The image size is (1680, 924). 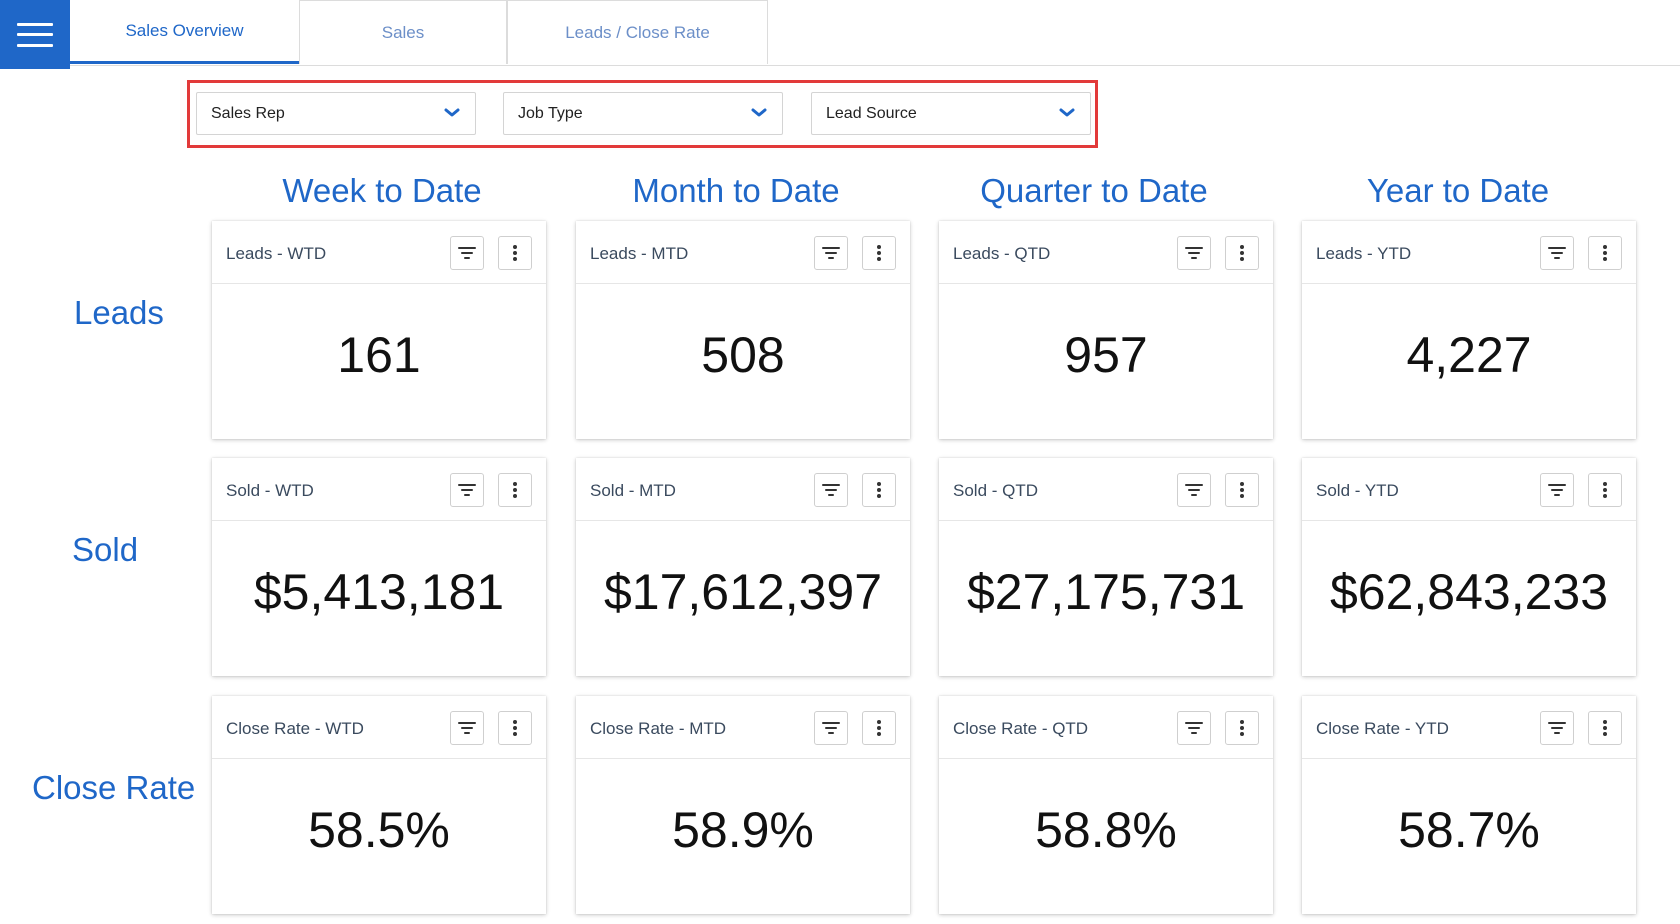 I want to click on tab-bar: Sales Overview Sales Leads / Close Rate, so click(x=875, y=33).